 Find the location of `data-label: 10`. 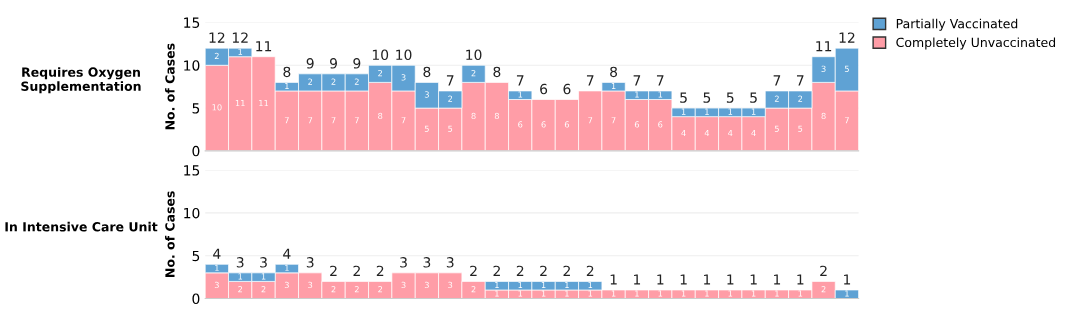

data-label: 10 is located at coordinates (217, 107).